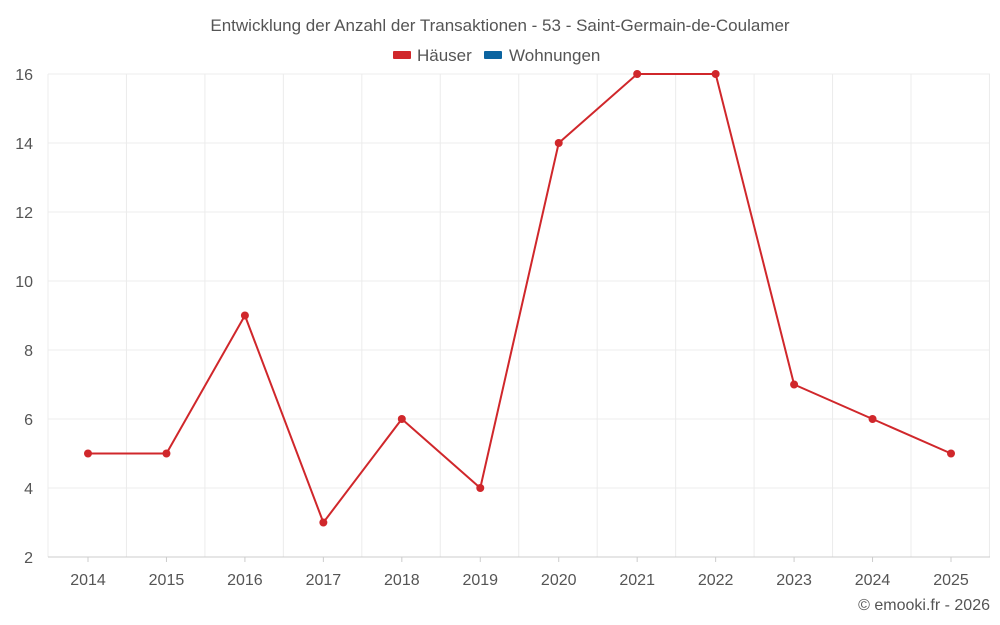 The image size is (1000, 625). What do you see at coordinates (28, 351) in the screenshot?
I see `y-tick-label: 8` at bounding box center [28, 351].